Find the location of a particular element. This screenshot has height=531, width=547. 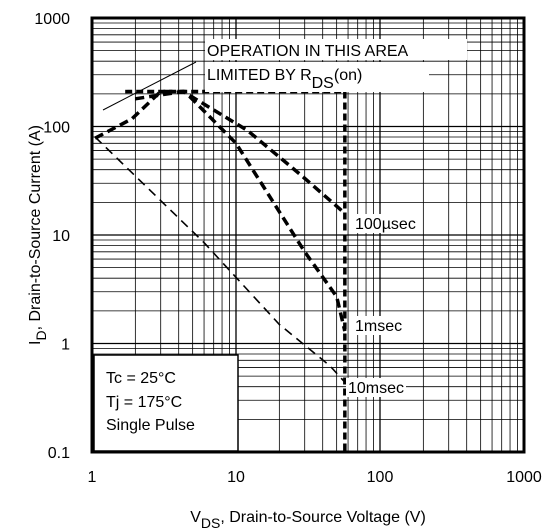

x-axis-title-rest: , Drain-to-Source Voltage (V) is located at coordinates (322, 517).